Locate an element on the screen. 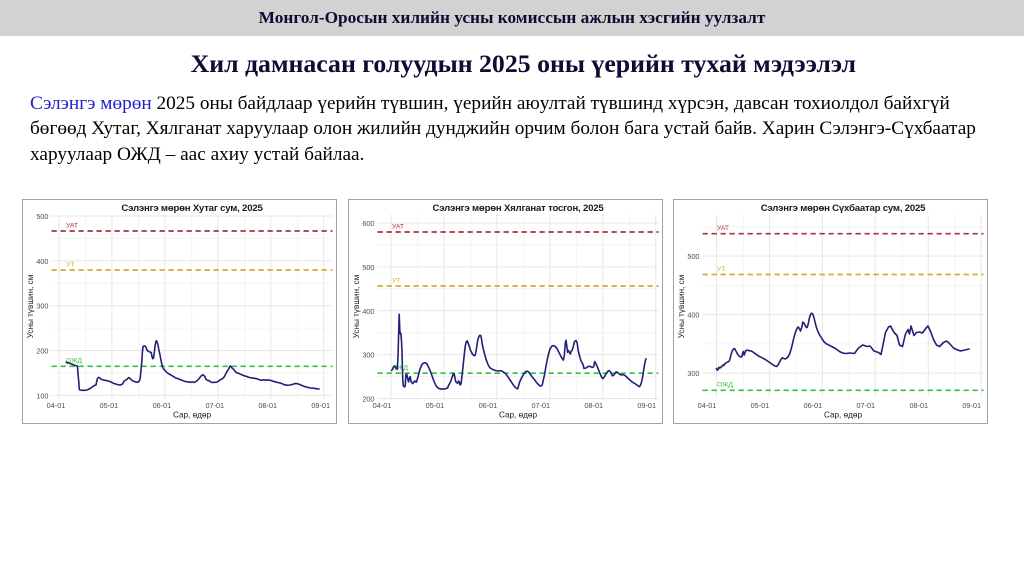 The image size is (1024, 574). svg-text: Сэлэнгэ мөрөн Хутаг сум, 2025 is located at coordinates (192, 208).